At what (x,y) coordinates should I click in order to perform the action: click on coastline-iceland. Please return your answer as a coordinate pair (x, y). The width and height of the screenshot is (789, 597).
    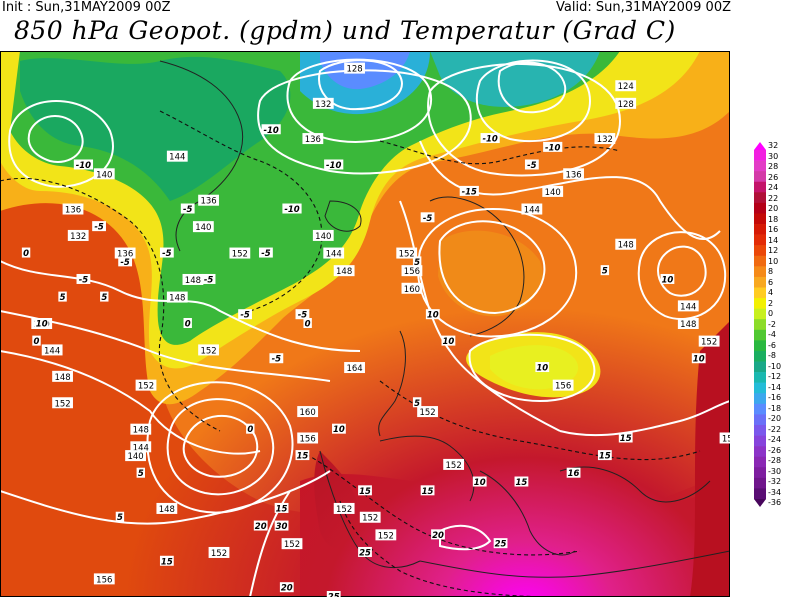
    Looking at the image, I should click on (343, 216).